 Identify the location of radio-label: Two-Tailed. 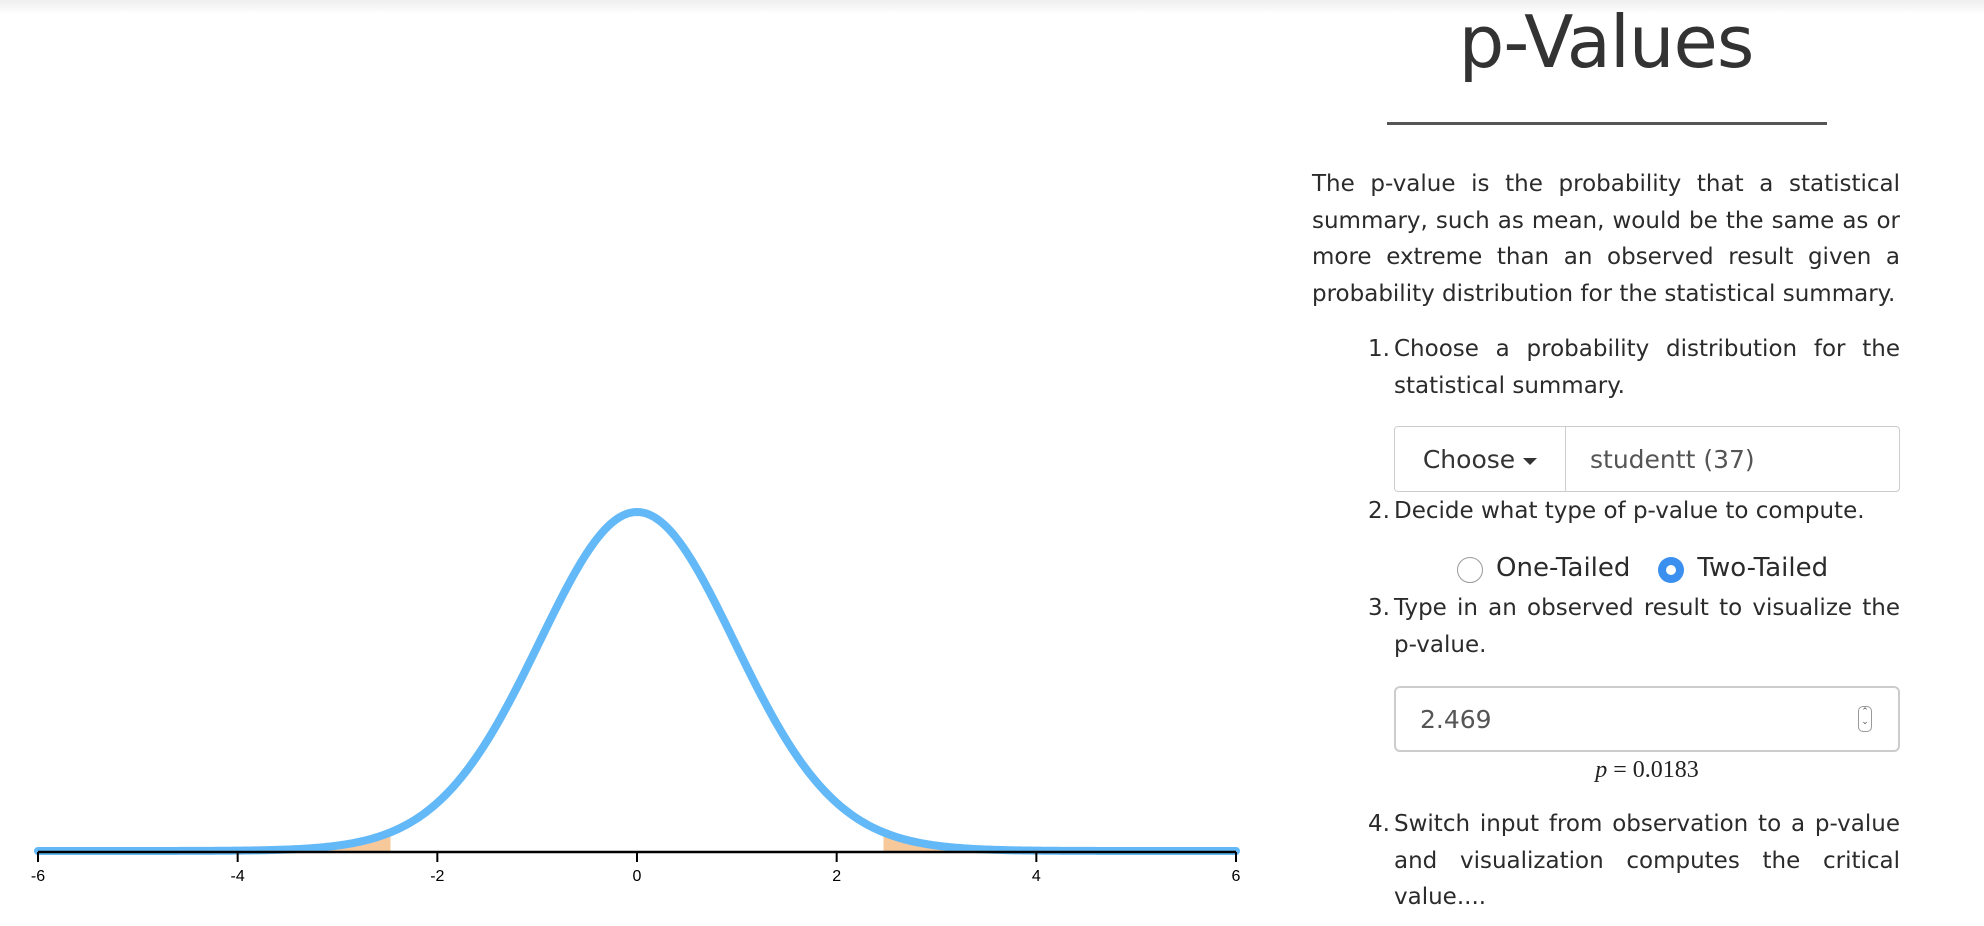
(1762, 568).